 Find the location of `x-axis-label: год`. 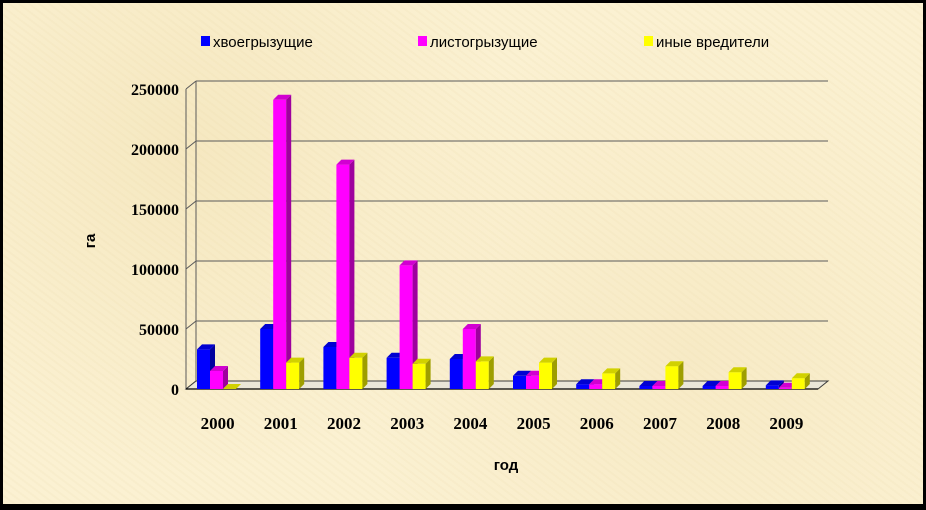

x-axis-label: год is located at coordinates (506, 465).